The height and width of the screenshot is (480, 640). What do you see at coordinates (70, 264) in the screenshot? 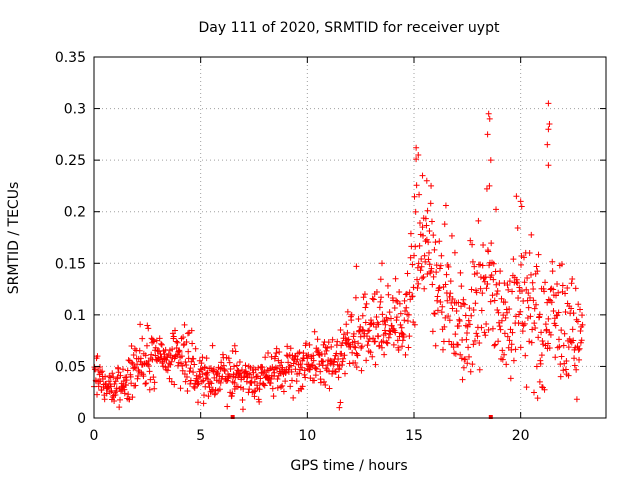
I see `y-tick-label: 0.15` at bounding box center [70, 264].